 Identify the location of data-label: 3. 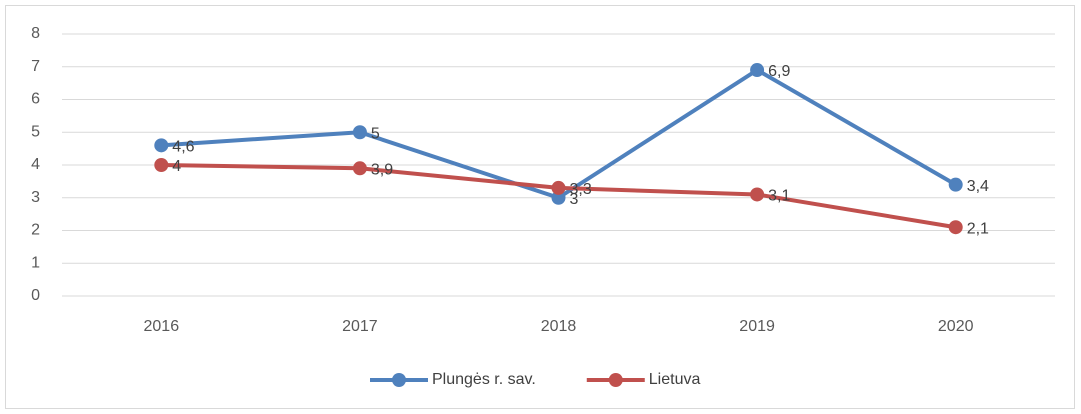
(574, 199).